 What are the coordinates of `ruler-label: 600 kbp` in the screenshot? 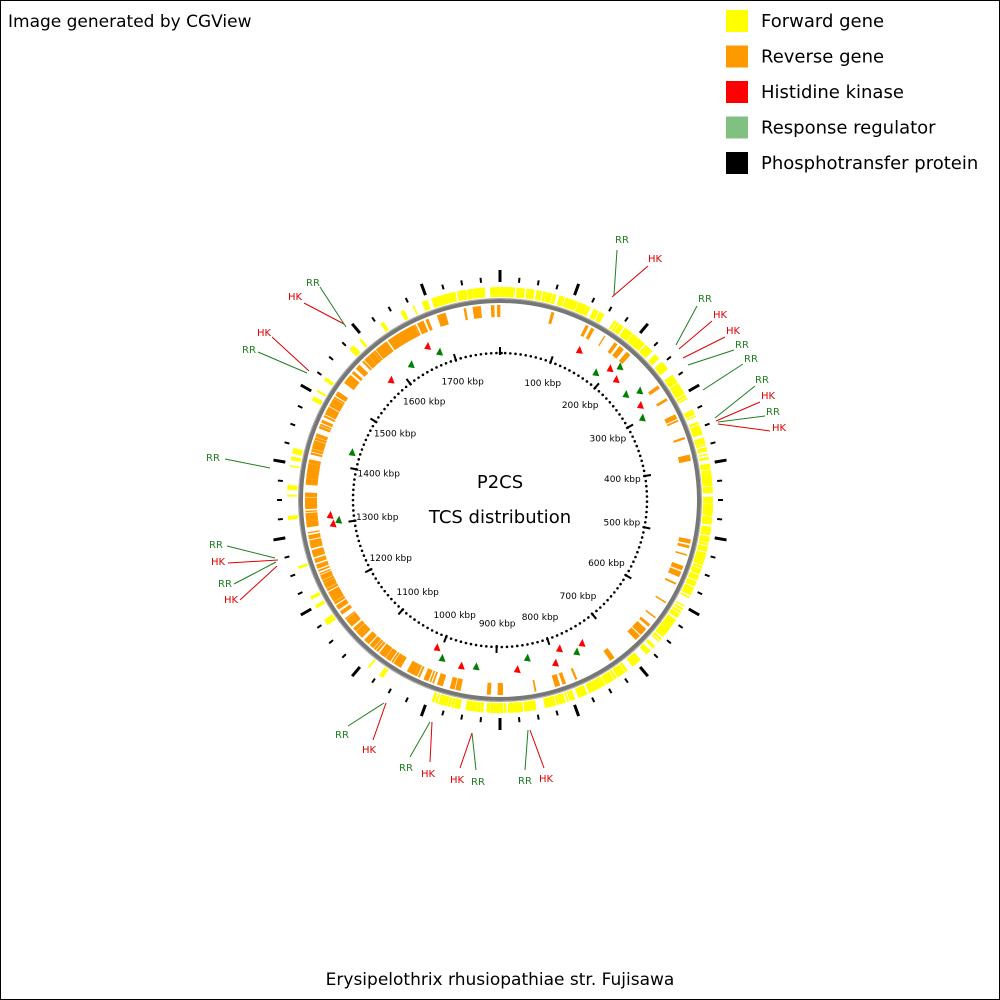 It's located at (606, 564).